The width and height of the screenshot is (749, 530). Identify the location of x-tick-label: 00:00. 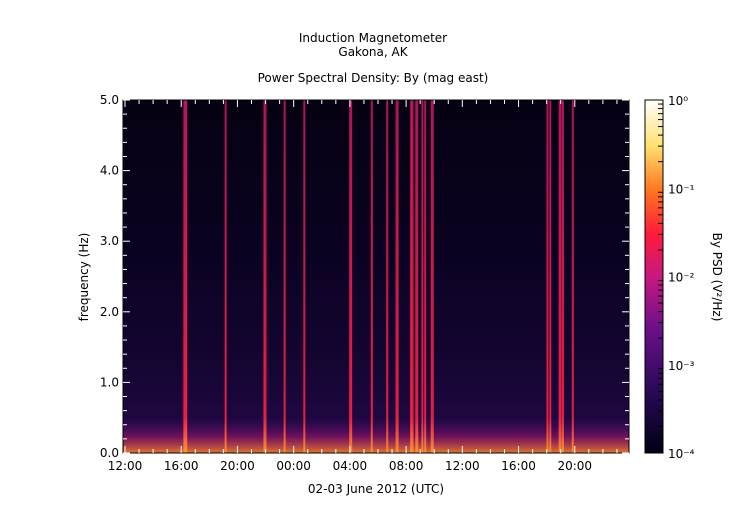
(293, 466).